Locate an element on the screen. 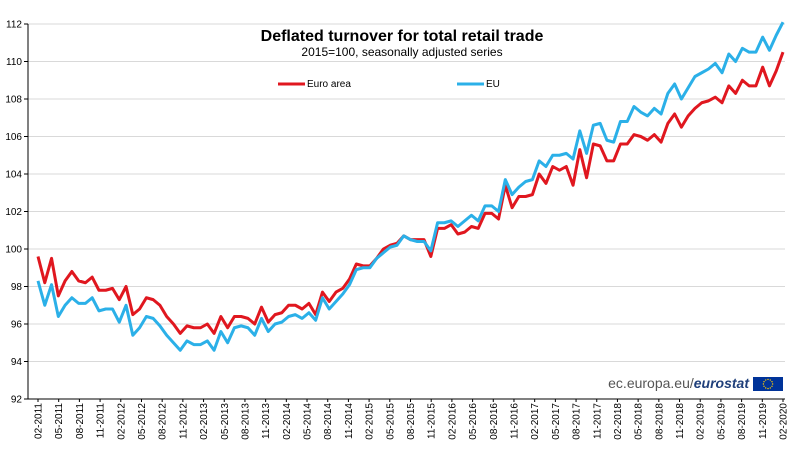 The height and width of the screenshot is (454, 795). eu-flag-stars is located at coordinates (768, 384).